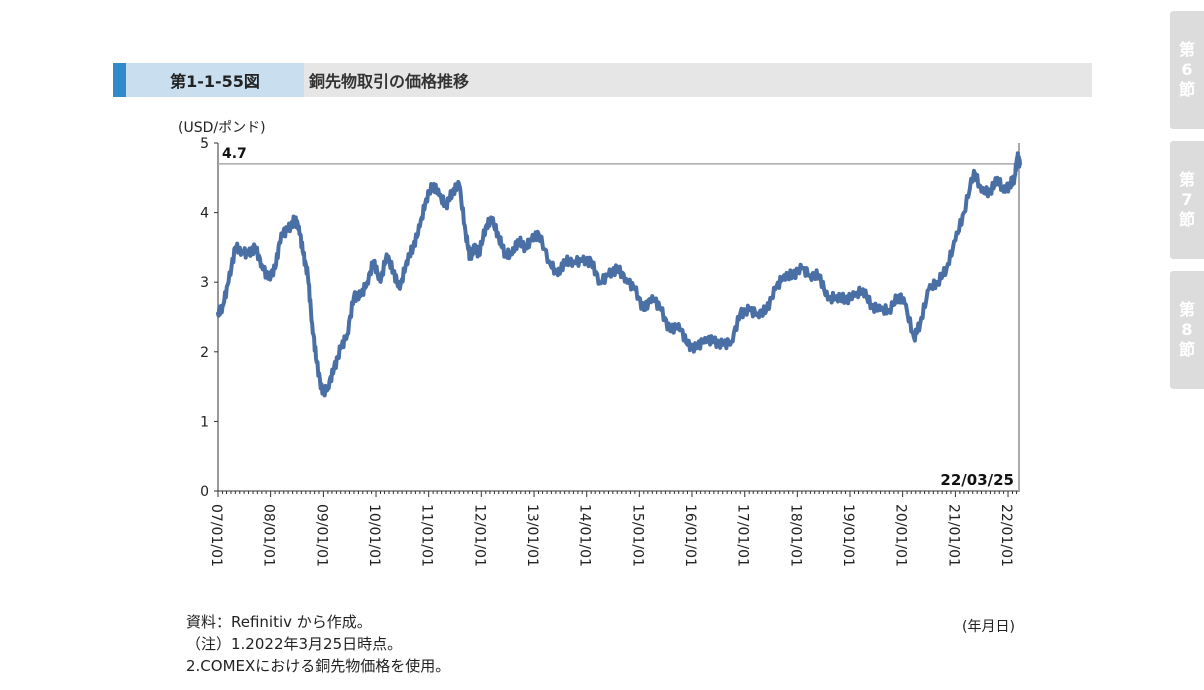 Image resolution: width=1204 pixels, height=690 pixels. I want to click on x-tick-label: 14/01/01, so click(585, 535).